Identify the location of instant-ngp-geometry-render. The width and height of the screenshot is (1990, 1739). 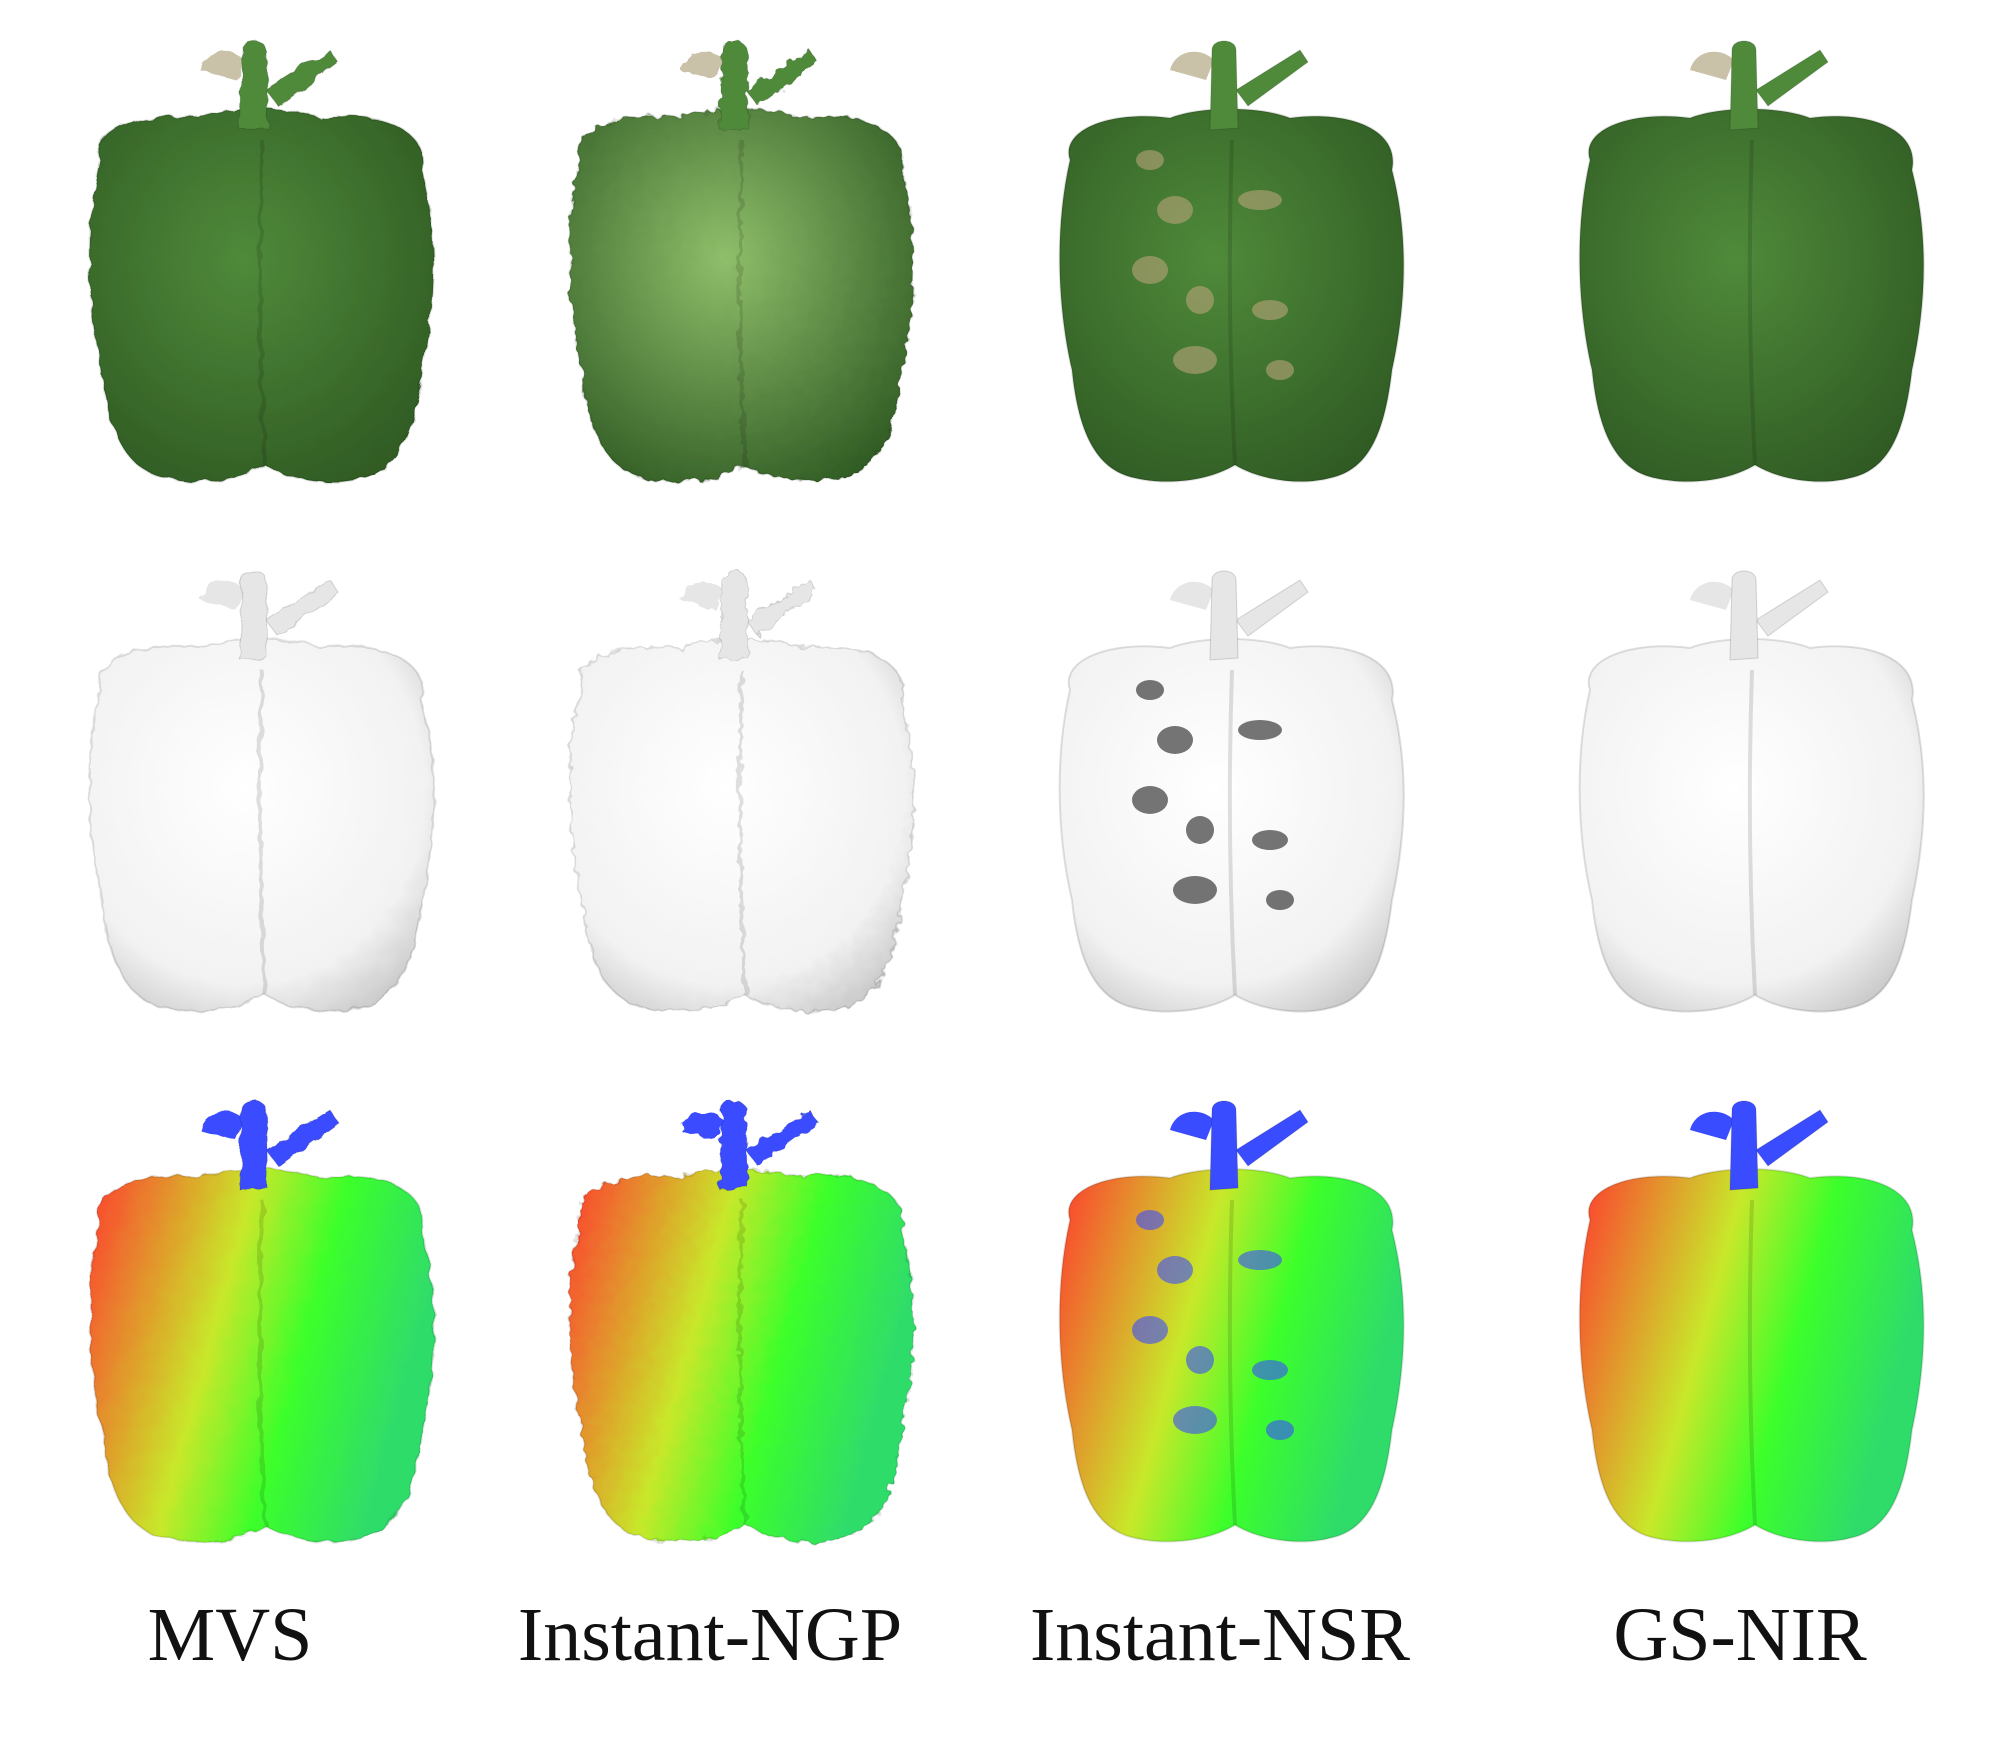
(740, 790).